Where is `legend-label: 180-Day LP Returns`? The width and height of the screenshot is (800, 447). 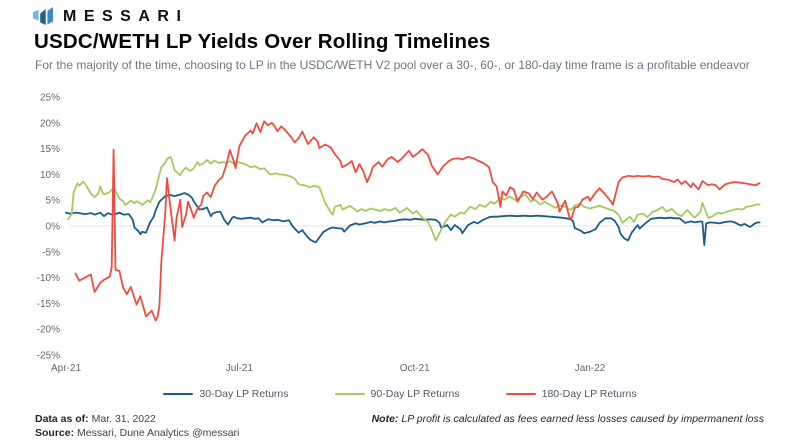 legend-label: 180-Day LP Returns is located at coordinates (589, 394).